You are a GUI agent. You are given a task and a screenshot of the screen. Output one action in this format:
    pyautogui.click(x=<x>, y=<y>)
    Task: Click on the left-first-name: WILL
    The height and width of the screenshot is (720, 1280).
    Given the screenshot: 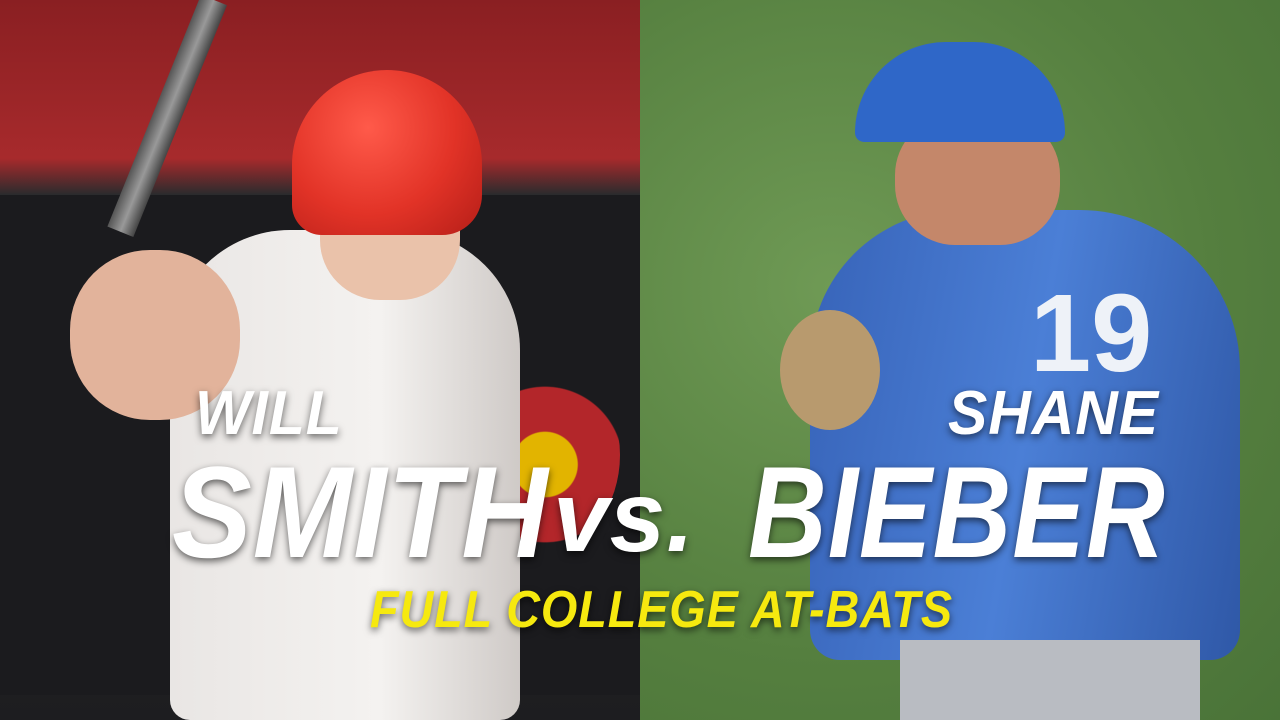 What is the action you would take?
    pyautogui.click(x=269, y=413)
    